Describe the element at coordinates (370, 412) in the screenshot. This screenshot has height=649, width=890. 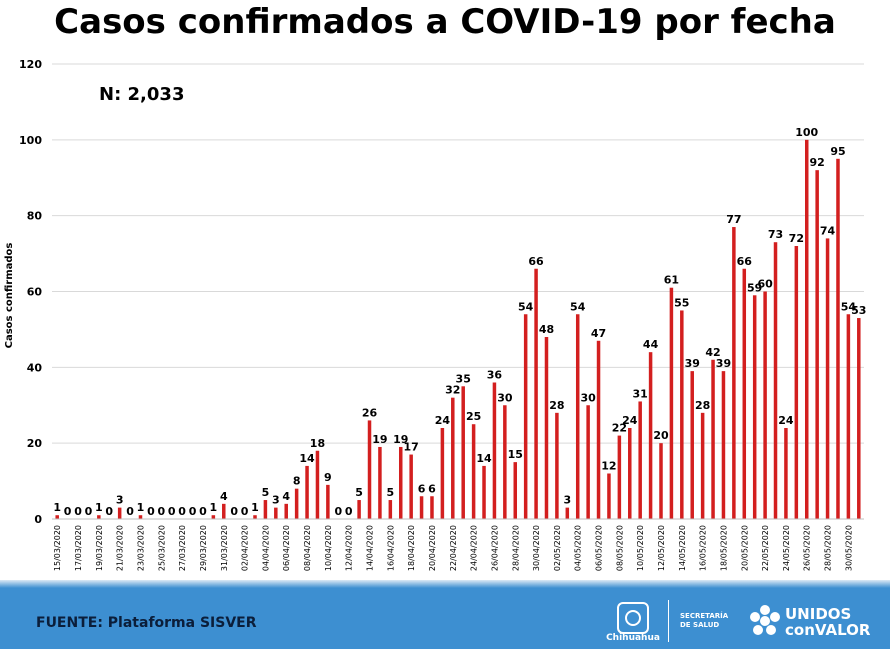
I see `data-label: 26` at that location.